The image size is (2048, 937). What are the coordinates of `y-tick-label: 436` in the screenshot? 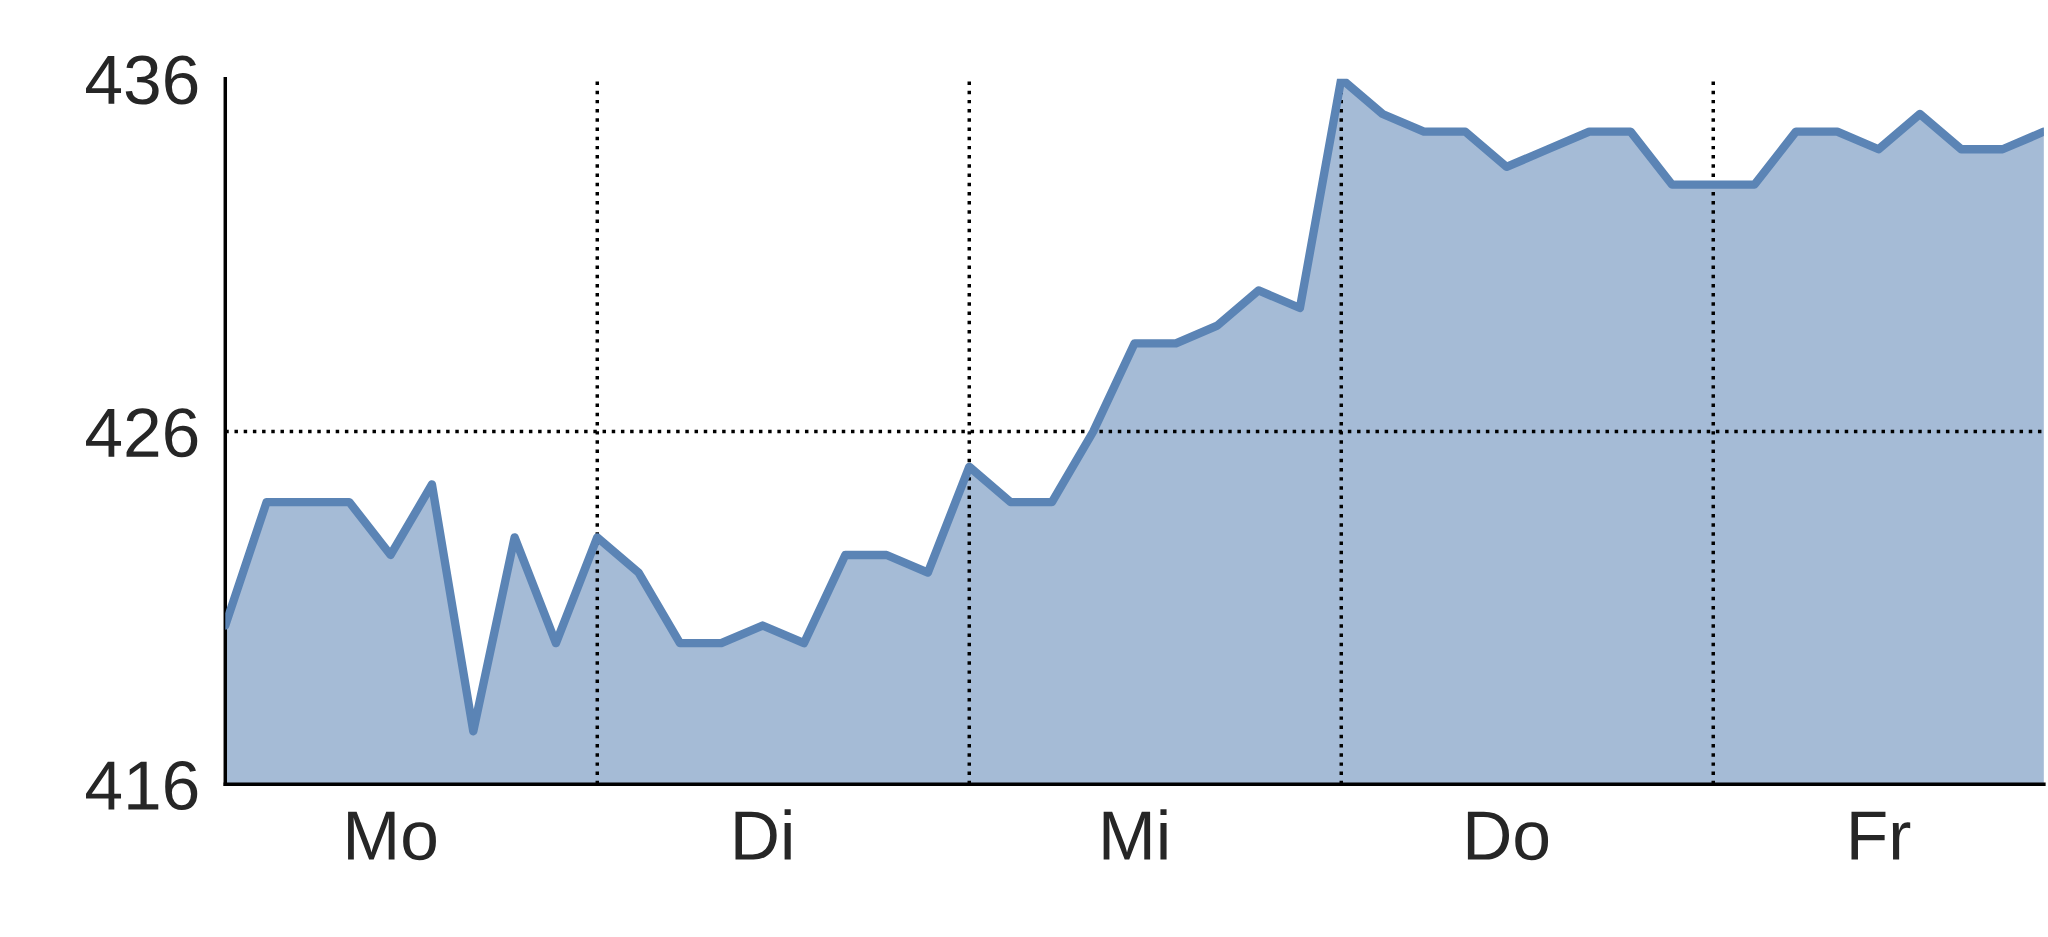 It's located at (142, 80).